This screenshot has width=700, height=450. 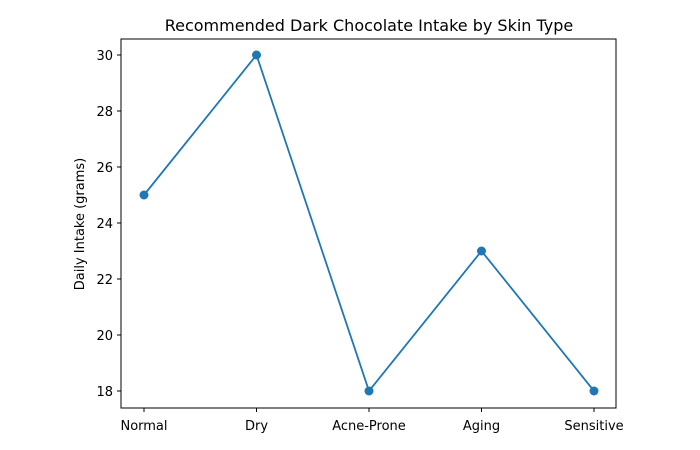 What do you see at coordinates (80, 224) in the screenshot?
I see `y-axis-label: Daily Intake (grams)` at bounding box center [80, 224].